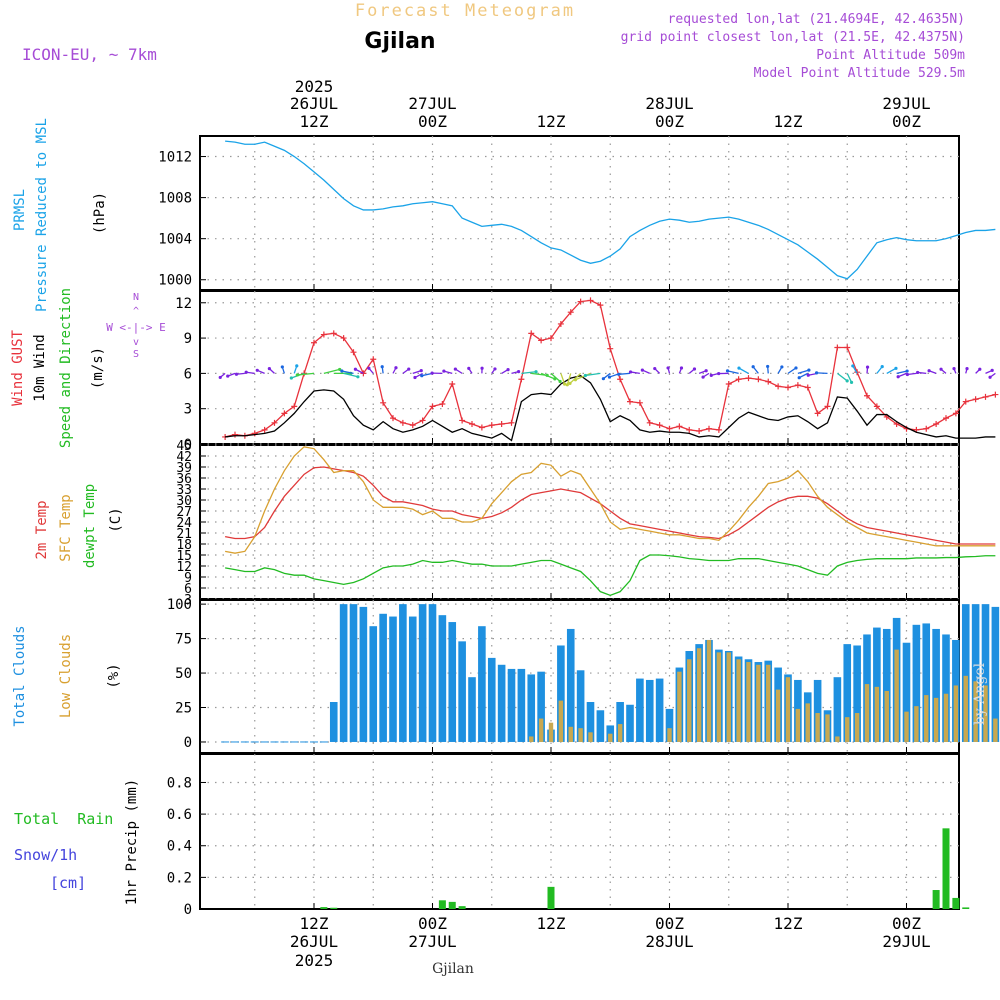 This screenshot has height=1000, width=1000. What do you see at coordinates (42, 529) in the screenshot?
I see `t2m-label: 2m Temp` at bounding box center [42, 529].